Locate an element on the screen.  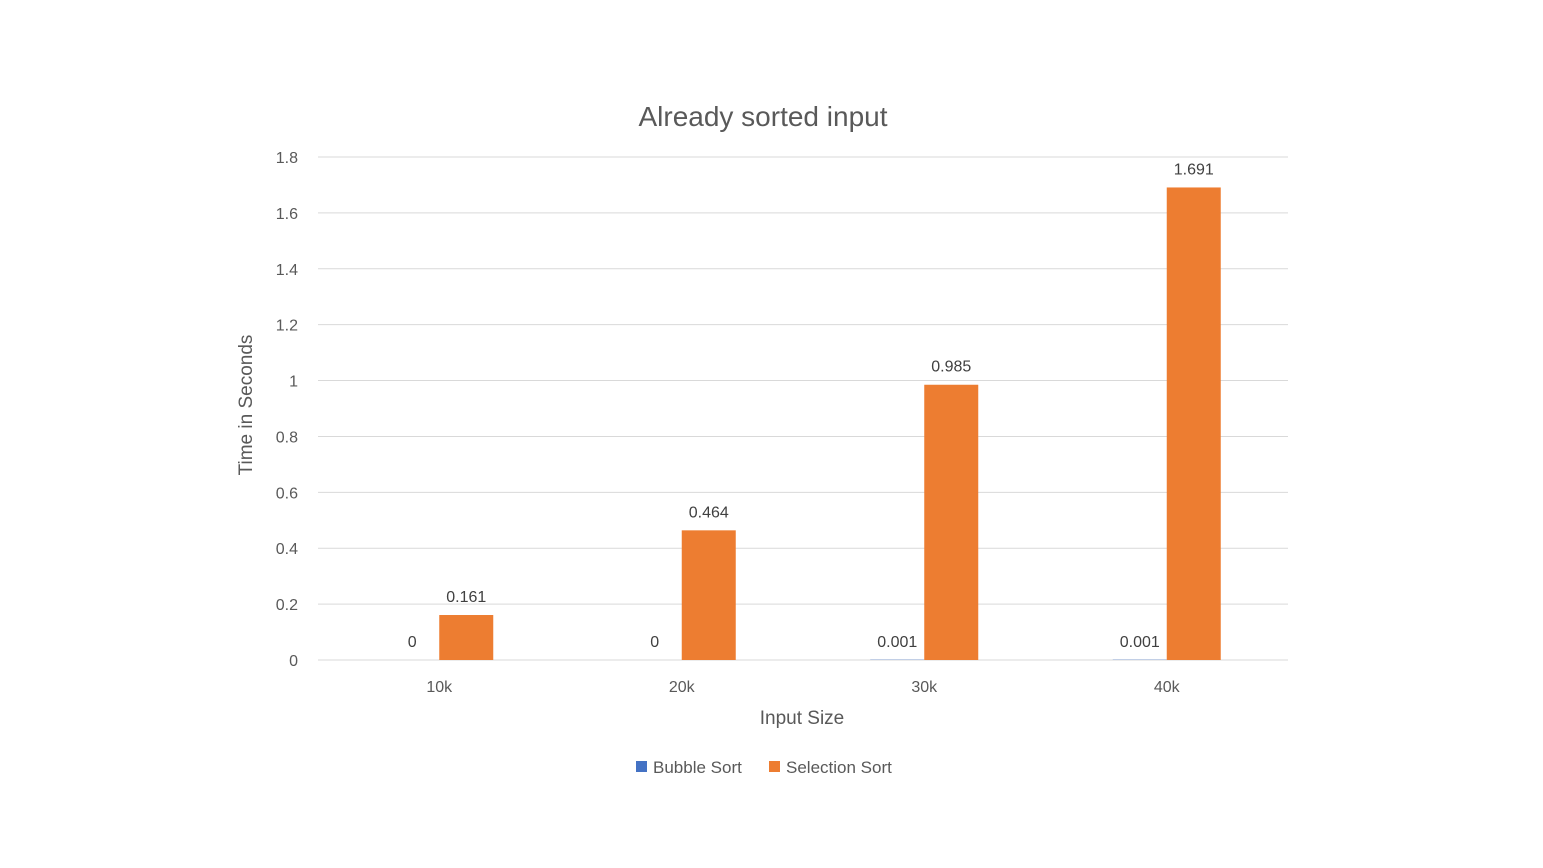
y-tick-label: 1.4 is located at coordinates (287, 270).